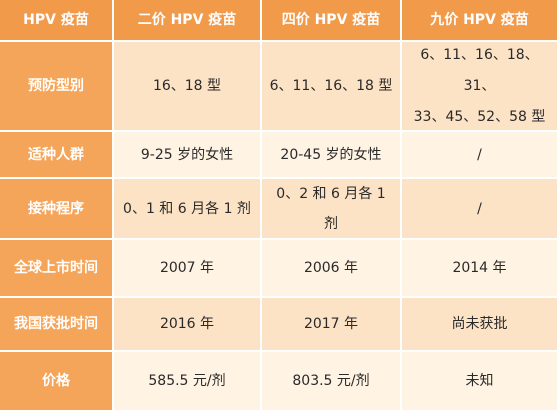 The width and height of the screenshot is (557, 412). What do you see at coordinates (479, 269) in the screenshot?
I see `table-cell: 2014 年` at bounding box center [479, 269].